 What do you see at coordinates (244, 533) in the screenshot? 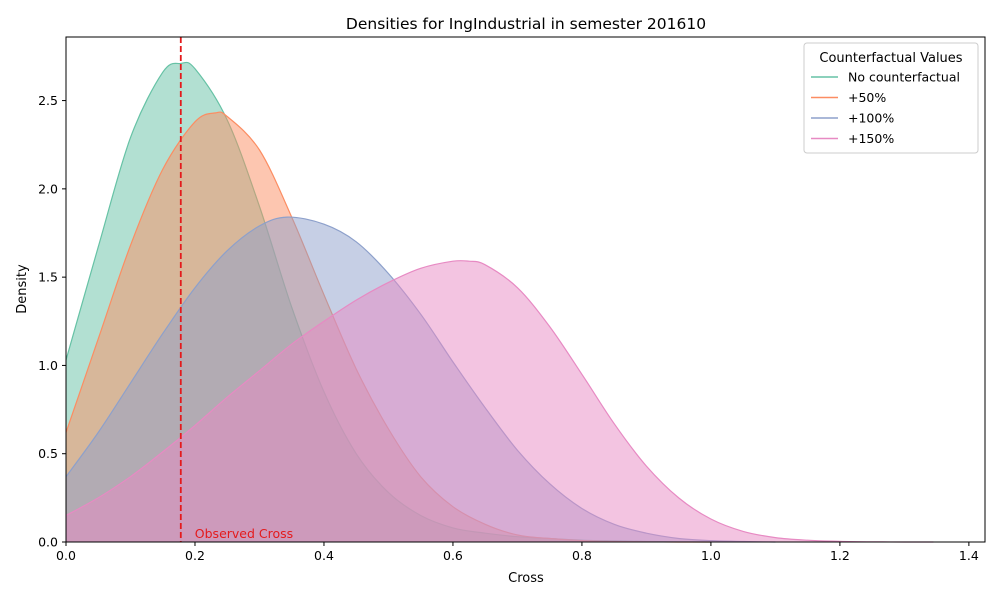
I see `observed-cross-label: Observed Cross` at bounding box center [244, 533].